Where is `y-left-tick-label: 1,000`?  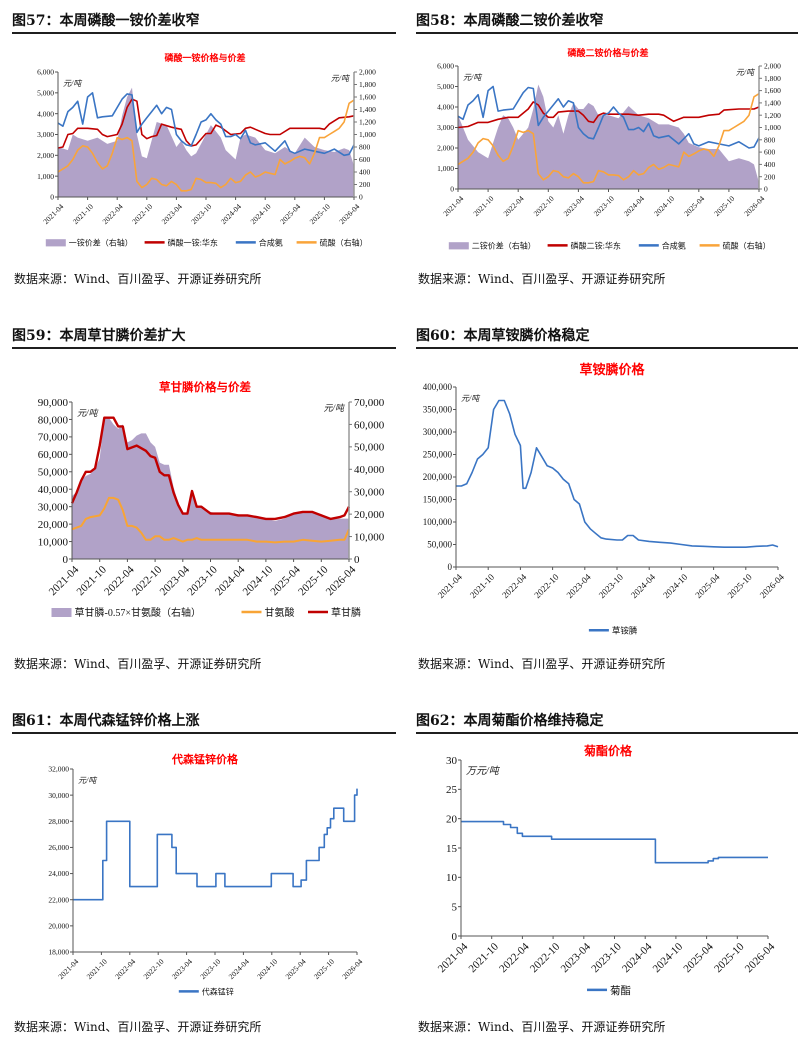
y-left-tick-label: 1,000 is located at coordinates (445, 168).